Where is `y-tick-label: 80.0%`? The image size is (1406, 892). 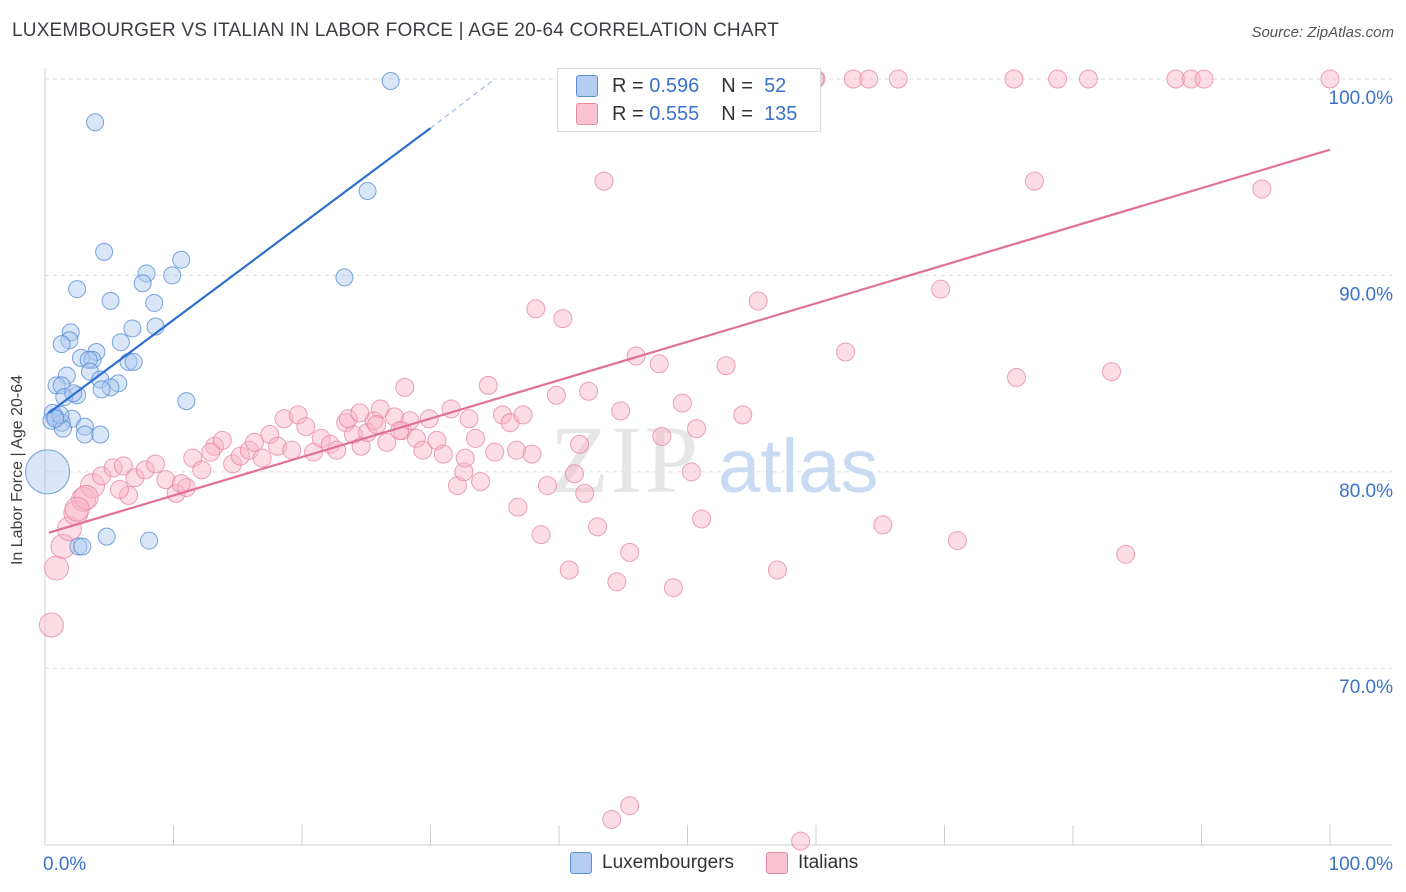
y-tick-label: 80.0% is located at coordinates (1366, 491).